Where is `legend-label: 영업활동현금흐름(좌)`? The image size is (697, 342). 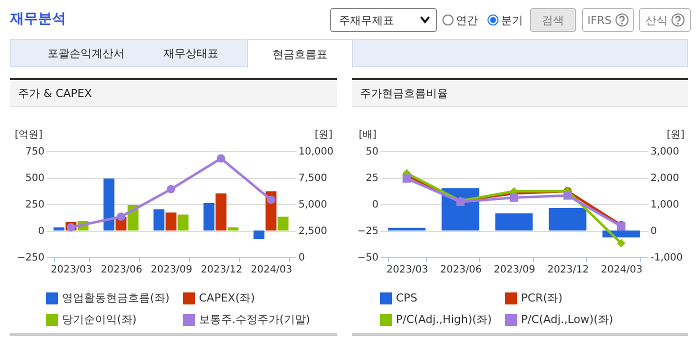
legend-label: 영업활동현금흐름(좌) is located at coordinates (116, 297).